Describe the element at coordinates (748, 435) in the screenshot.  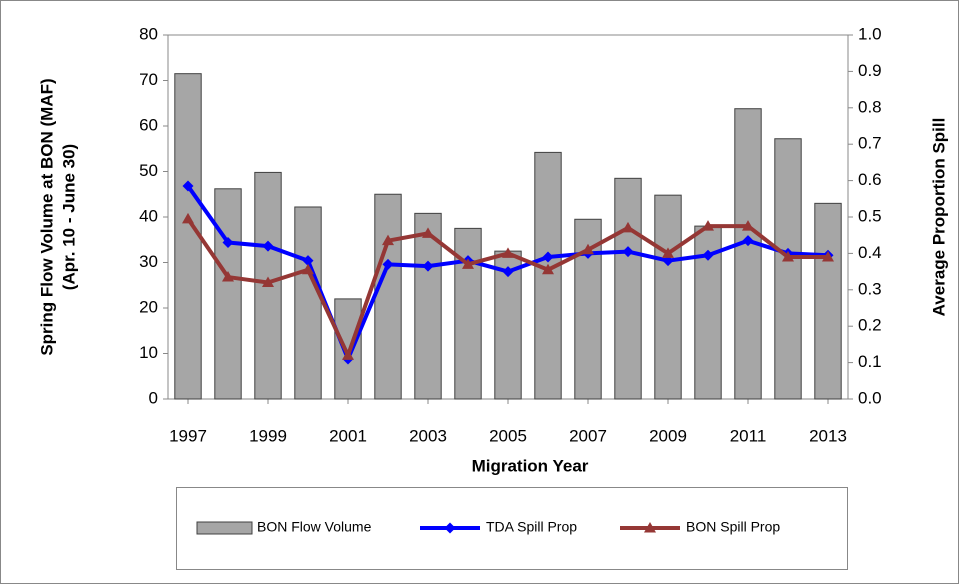
I see `x-tick-label: 2011` at that location.